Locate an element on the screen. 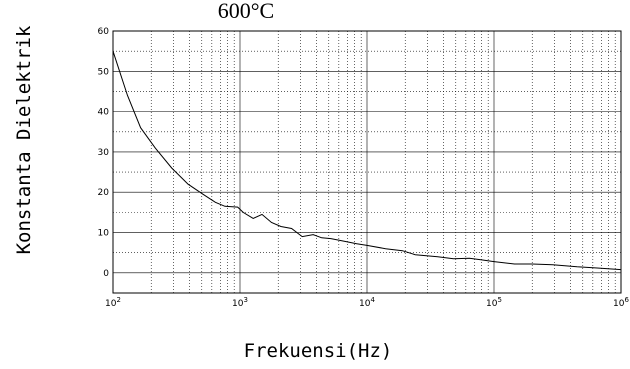 This screenshot has height=369, width=630. x-tick-label: 10⁵ is located at coordinates (494, 302).